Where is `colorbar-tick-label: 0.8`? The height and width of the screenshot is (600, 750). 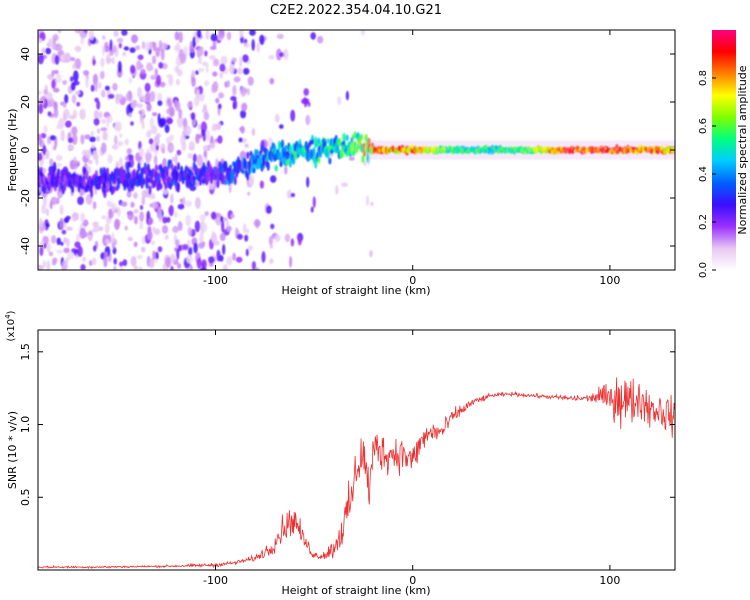
colorbar-tick-label: 0.8 is located at coordinates (703, 78).